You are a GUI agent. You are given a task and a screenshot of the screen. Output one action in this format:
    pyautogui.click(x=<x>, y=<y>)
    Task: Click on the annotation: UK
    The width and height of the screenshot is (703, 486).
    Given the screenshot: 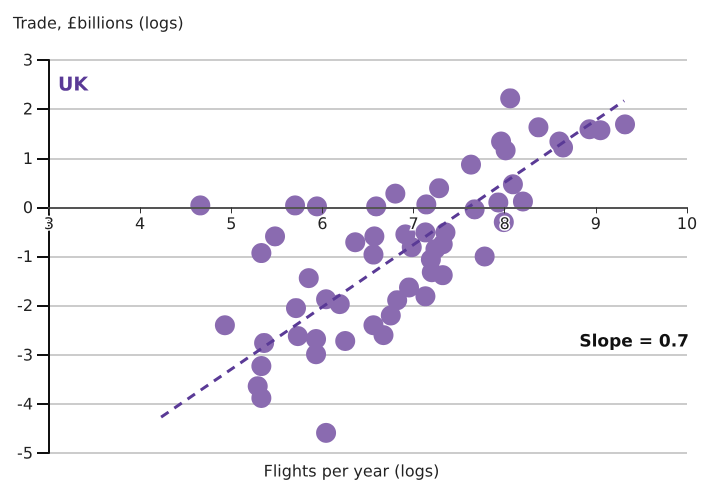 What is the action you would take?
    pyautogui.click(x=74, y=85)
    